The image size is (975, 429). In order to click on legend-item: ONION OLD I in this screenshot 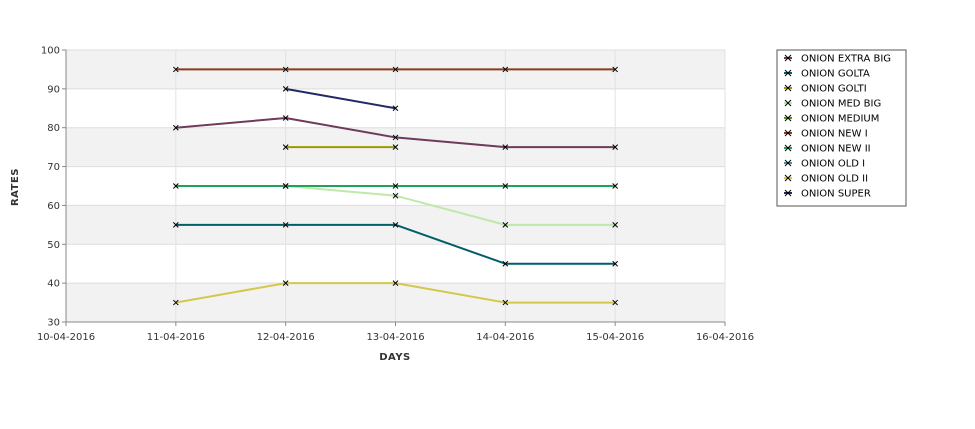, I will do `click(824, 164)`.